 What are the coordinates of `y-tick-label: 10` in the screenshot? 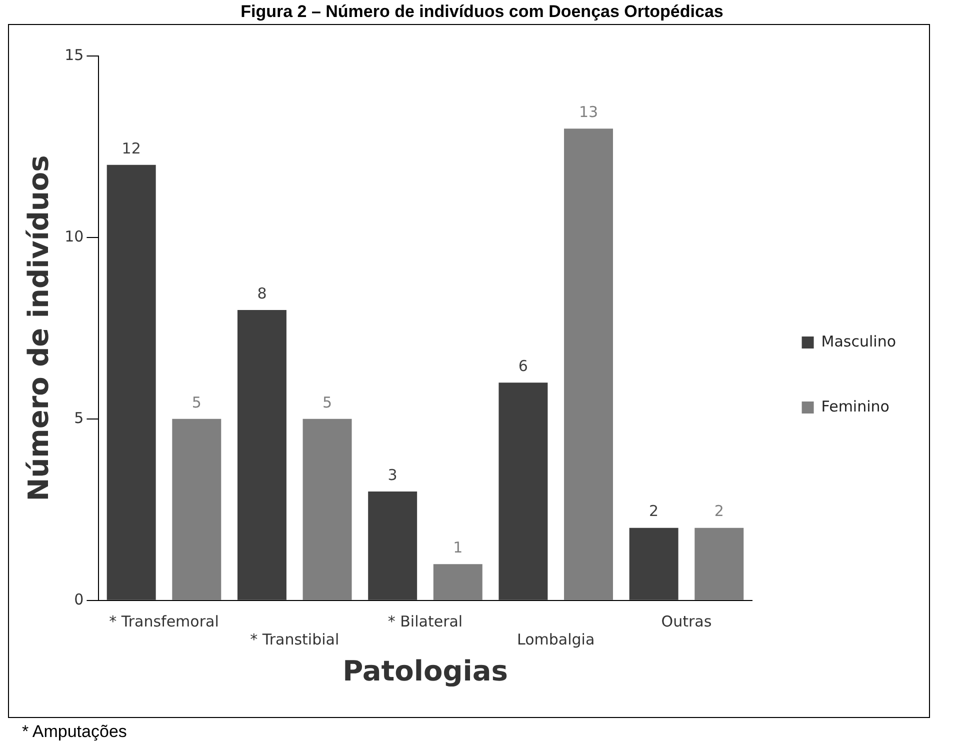 It's located at (74, 236).